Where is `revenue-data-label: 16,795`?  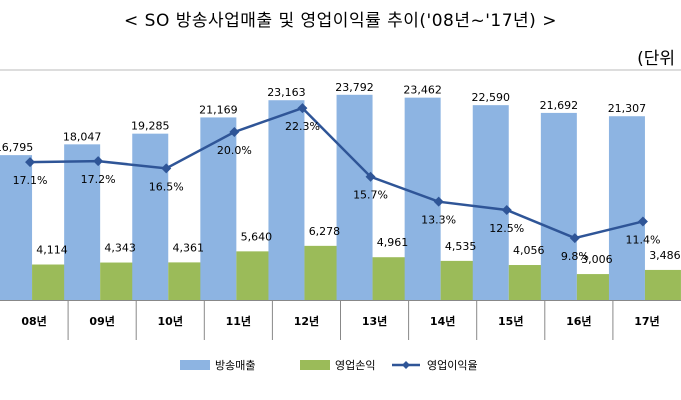 revenue-data-label: 16,795 is located at coordinates (16, 147).